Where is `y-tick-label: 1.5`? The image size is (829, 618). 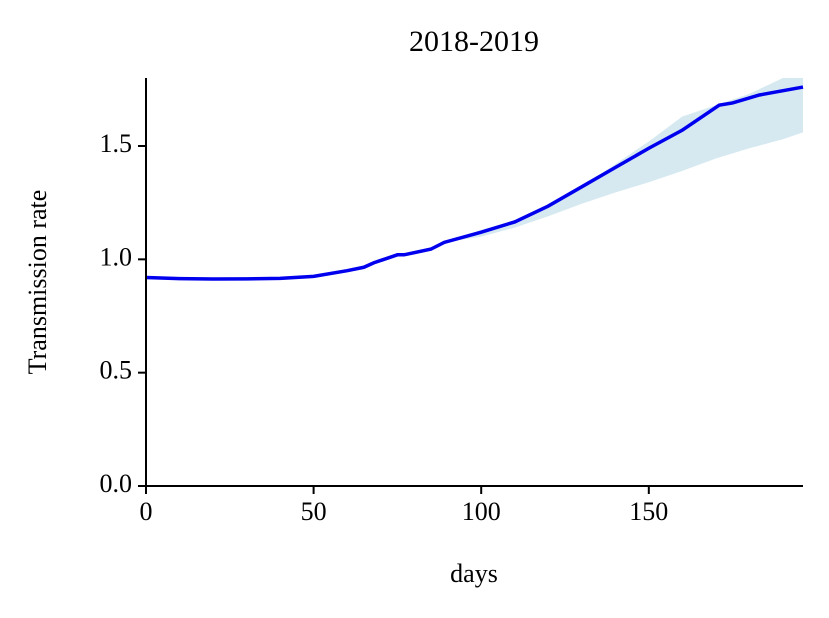 y-tick-label: 1.5 is located at coordinates (116, 143).